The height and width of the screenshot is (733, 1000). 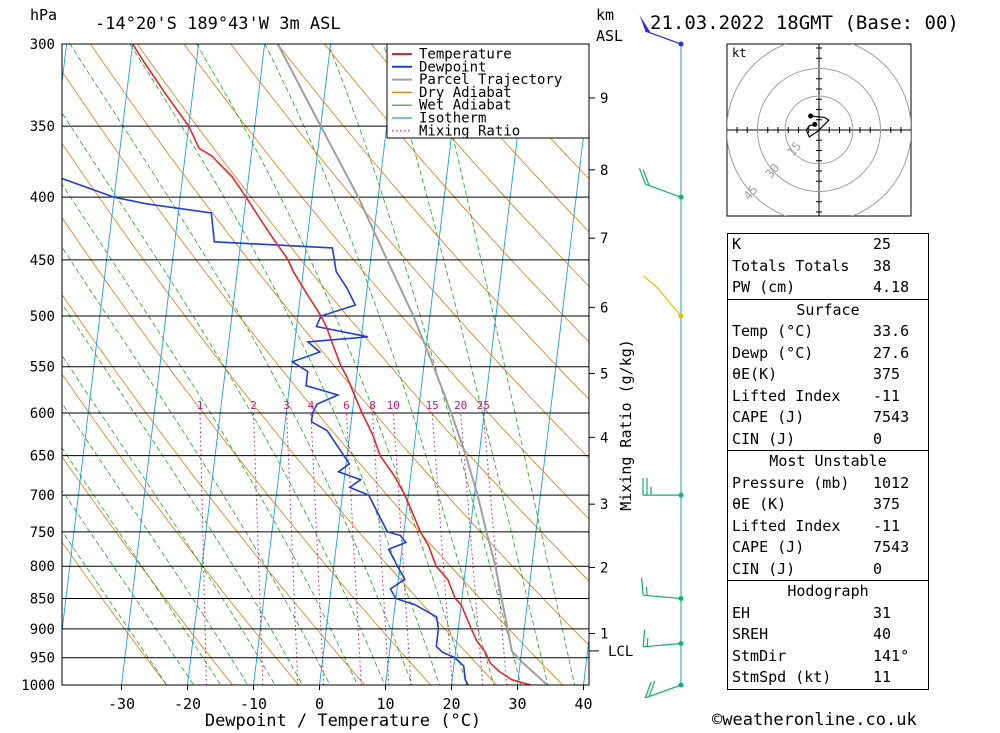 What do you see at coordinates (42, 659) in the screenshot?
I see `pressure-tick-label: 950` at bounding box center [42, 659].